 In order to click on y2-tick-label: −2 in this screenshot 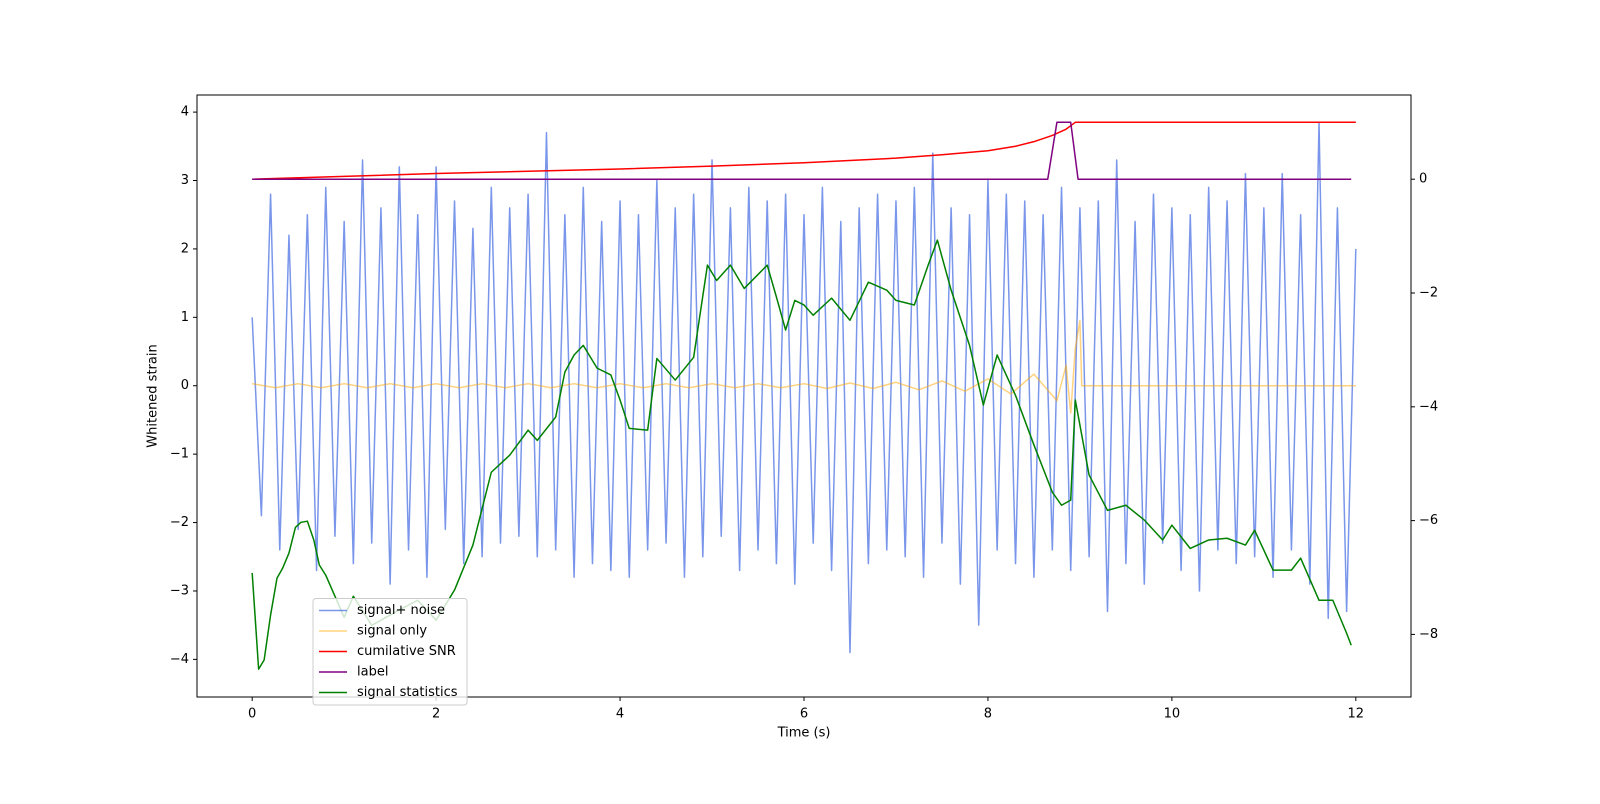, I will do `click(1428, 293)`.